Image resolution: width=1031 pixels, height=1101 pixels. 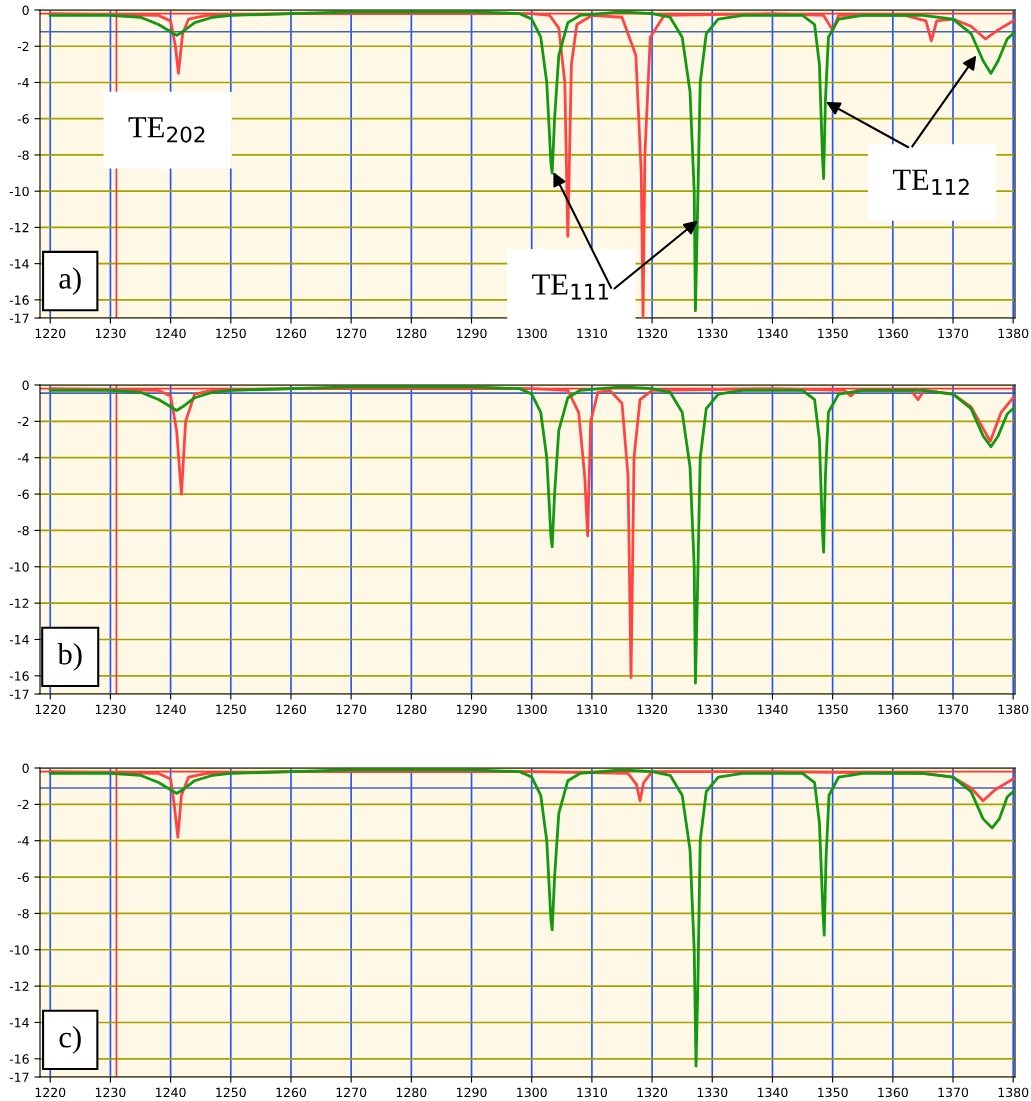 What do you see at coordinates (69, 657) in the screenshot?
I see `annotation: b)` at bounding box center [69, 657].